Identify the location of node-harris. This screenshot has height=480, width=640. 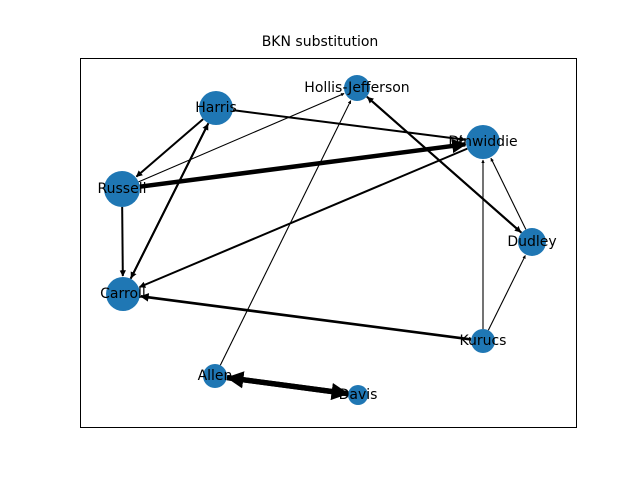
(216, 108).